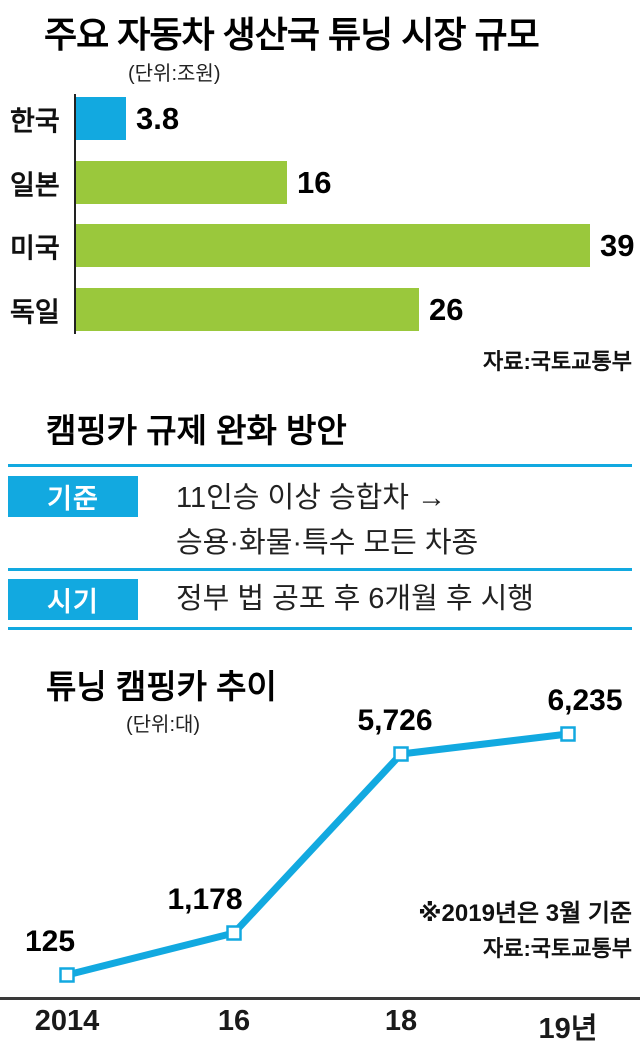 The image size is (640, 1047). Describe the element at coordinates (163, 725) in the screenshot. I see `line-chart-unit: (단위:대)` at that location.